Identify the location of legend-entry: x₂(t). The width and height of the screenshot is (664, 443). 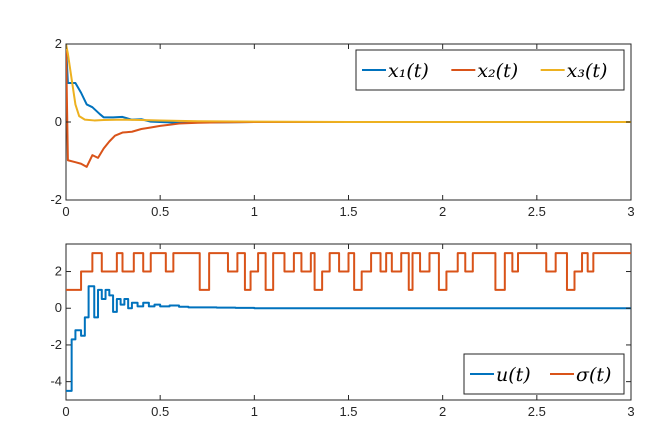
(497, 71).